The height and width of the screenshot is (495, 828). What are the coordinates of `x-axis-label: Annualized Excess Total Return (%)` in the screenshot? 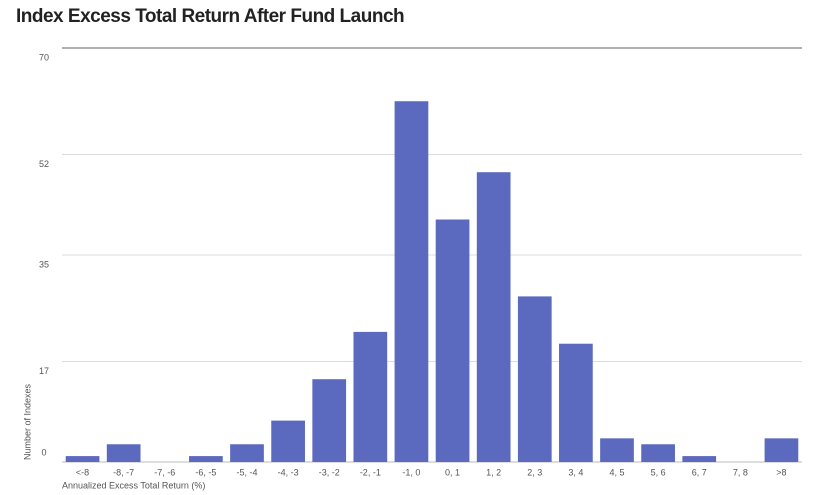 It's located at (133, 485).